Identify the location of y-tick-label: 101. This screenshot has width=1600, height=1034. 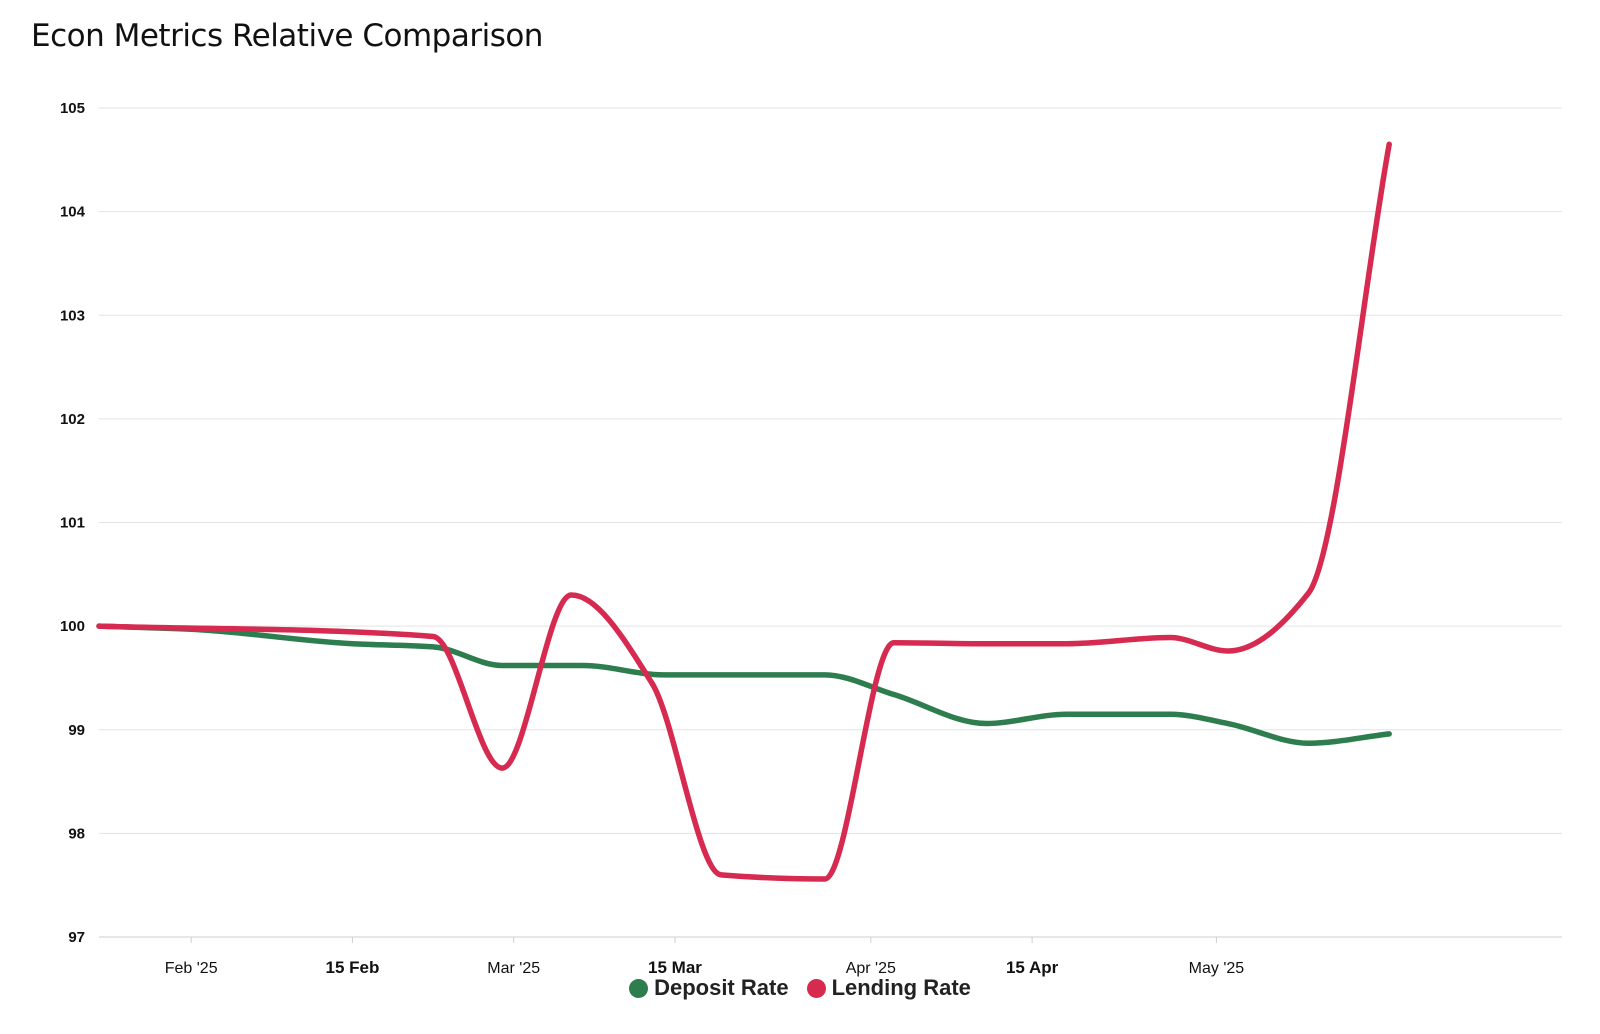
(72, 523).